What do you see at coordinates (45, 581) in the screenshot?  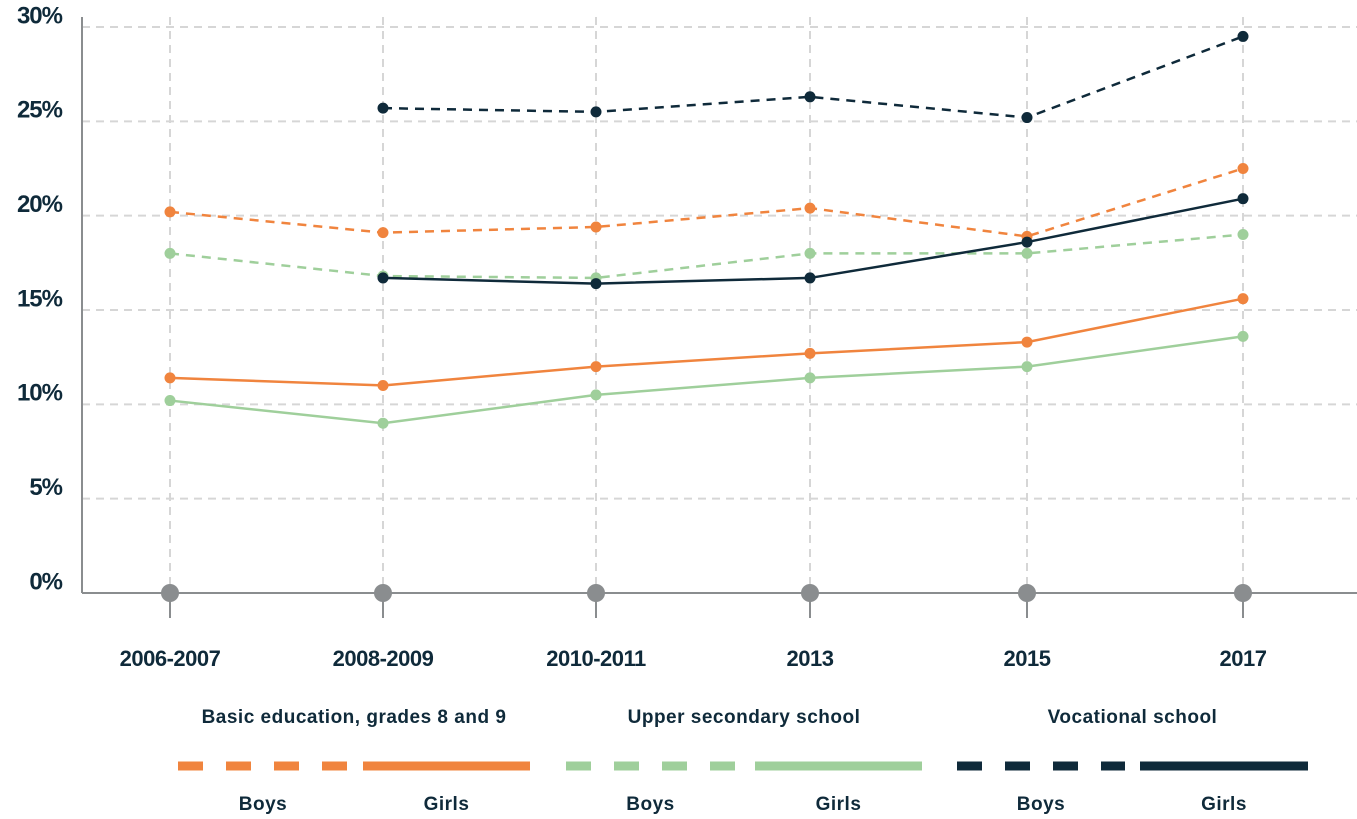 I see `y-tick-label: 0%` at bounding box center [45, 581].